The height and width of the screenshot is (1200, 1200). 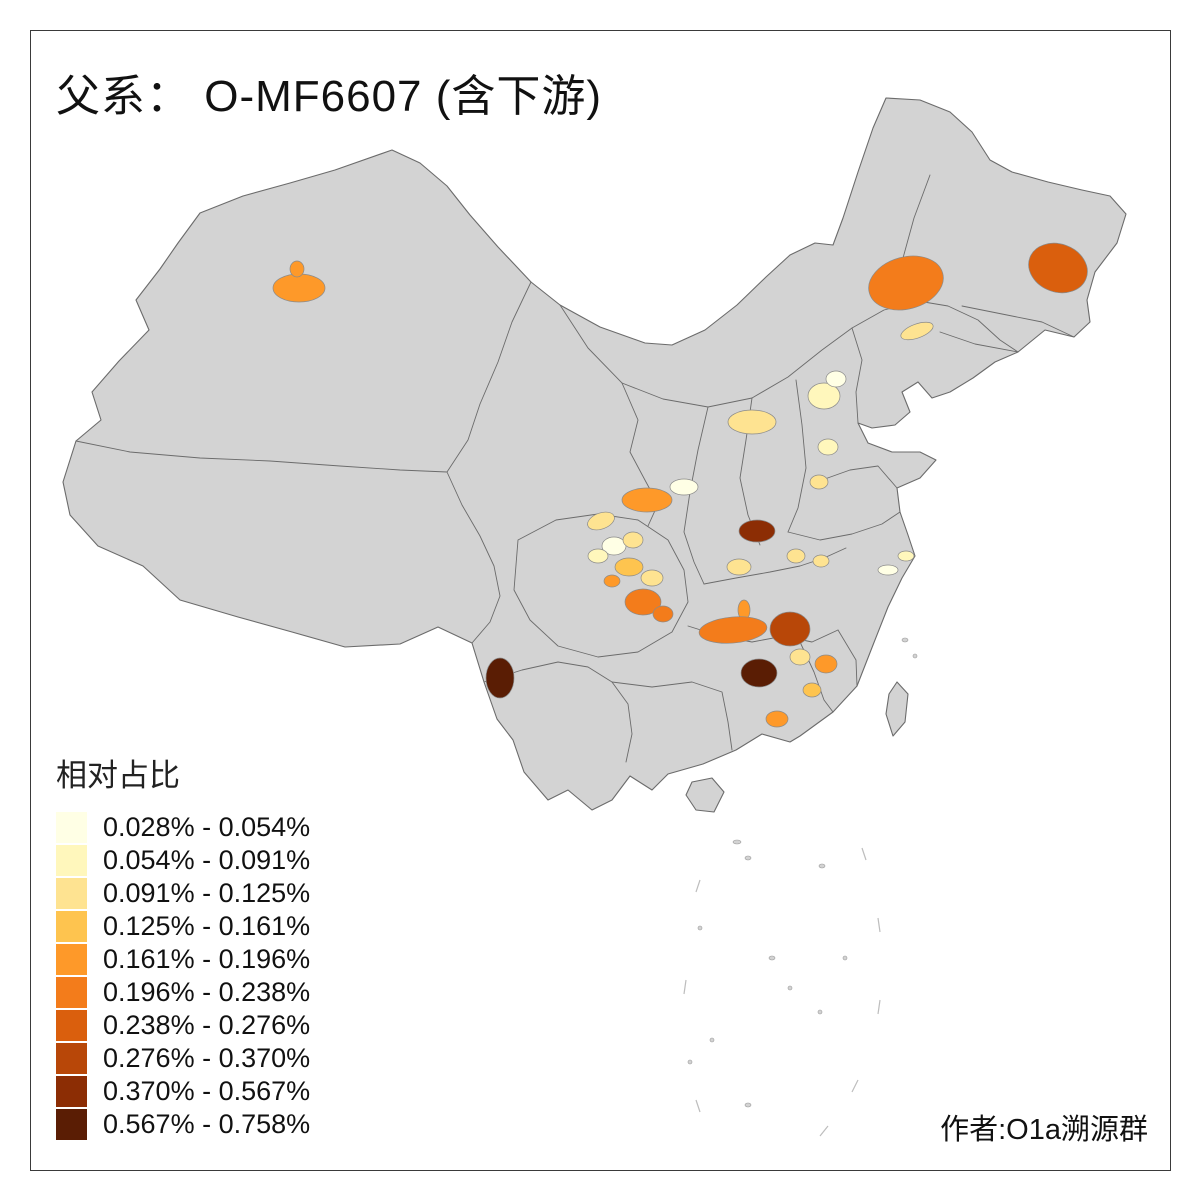 What do you see at coordinates (207, 827) in the screenshot?
I see `legend-label: 0.028% - 0.054%` at bounding box center [207, 827].